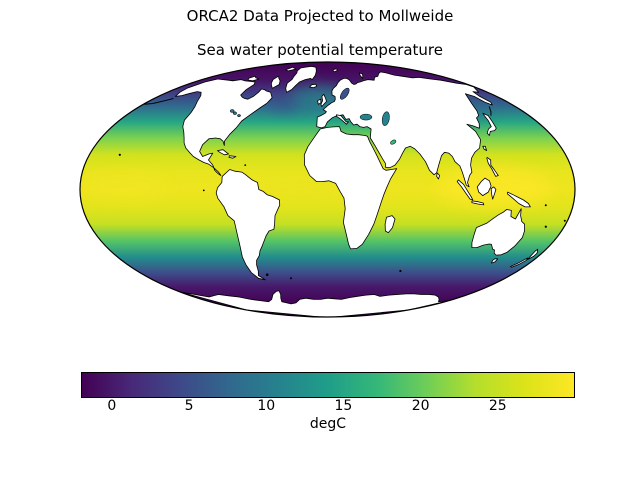 Image resolution: width=640 pixels, height=480 pixels. I want to click on land-tasmania, so click(495, 261).